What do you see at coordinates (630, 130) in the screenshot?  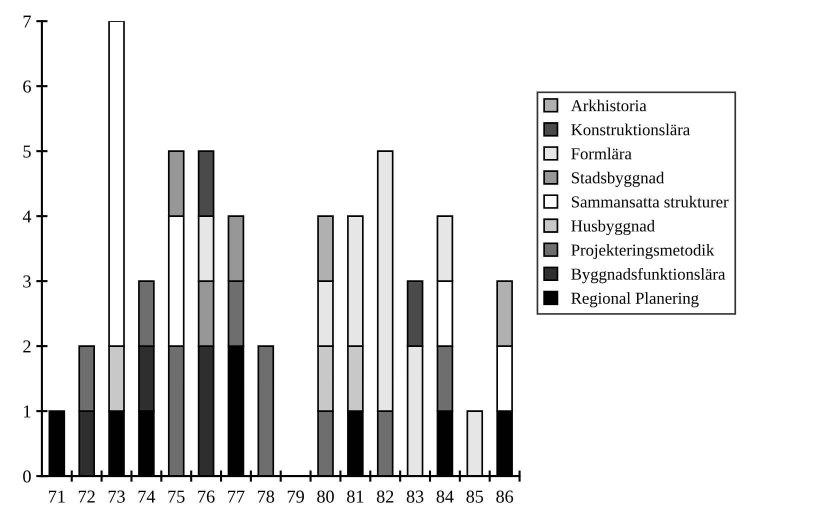 I see `legend-label: Konstruktionslära` at bounding box center [630, 130].